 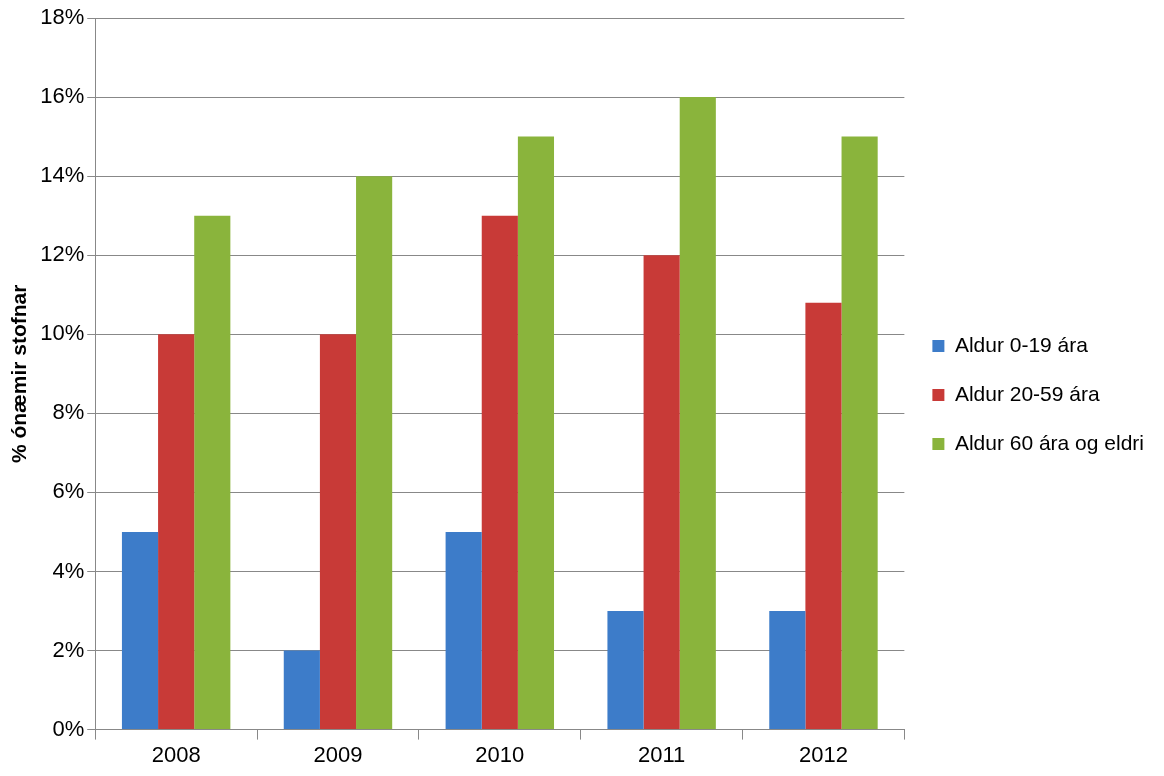 I want to click on y-tick-label: 0%, so click(x=68, y=728).